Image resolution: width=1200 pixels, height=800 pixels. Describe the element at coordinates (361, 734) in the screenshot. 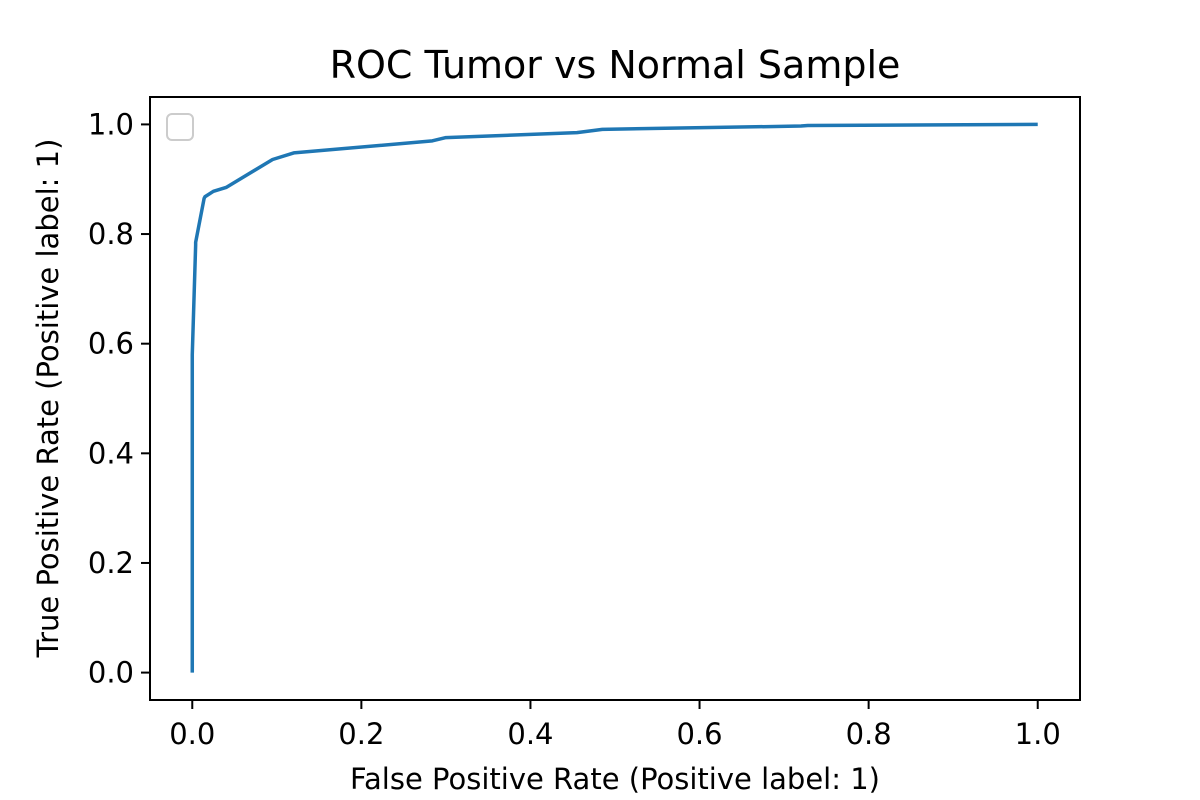

I see `x-tick-label: 0.2` at that location.